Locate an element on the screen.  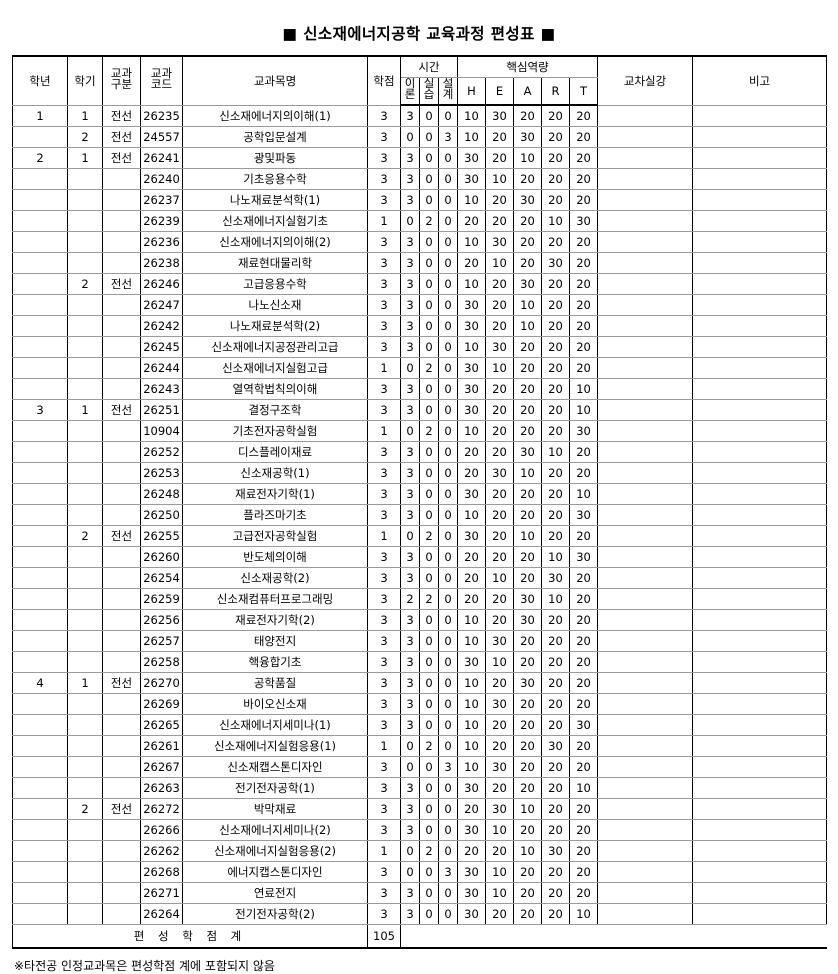
cell-competency-r: 20 is located at coordinates (555, 536).